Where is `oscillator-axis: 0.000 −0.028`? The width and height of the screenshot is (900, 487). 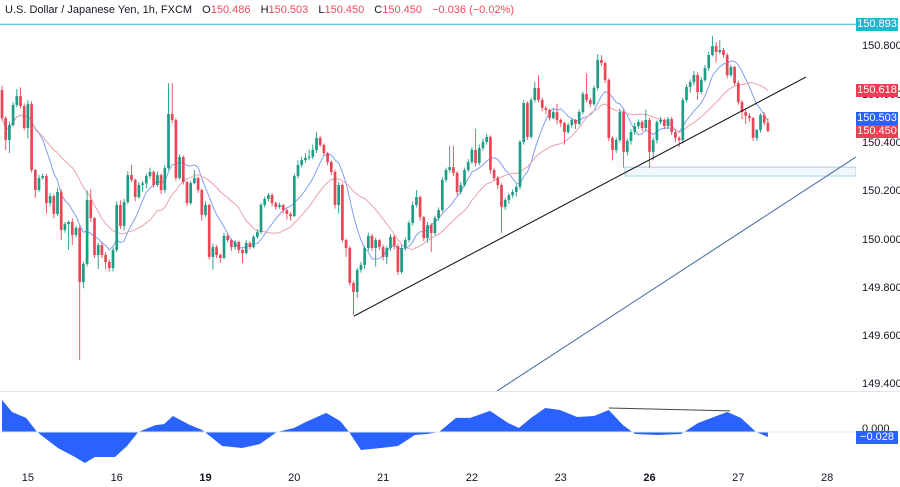 oscillator-axis: 0.000 −0.028 is located at coordinates (878, 430).